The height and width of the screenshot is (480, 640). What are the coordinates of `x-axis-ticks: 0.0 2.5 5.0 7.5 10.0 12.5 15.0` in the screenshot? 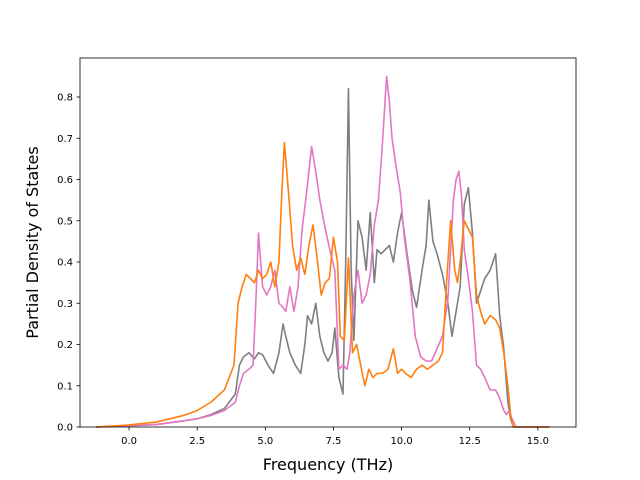 It's located at (335, 437).